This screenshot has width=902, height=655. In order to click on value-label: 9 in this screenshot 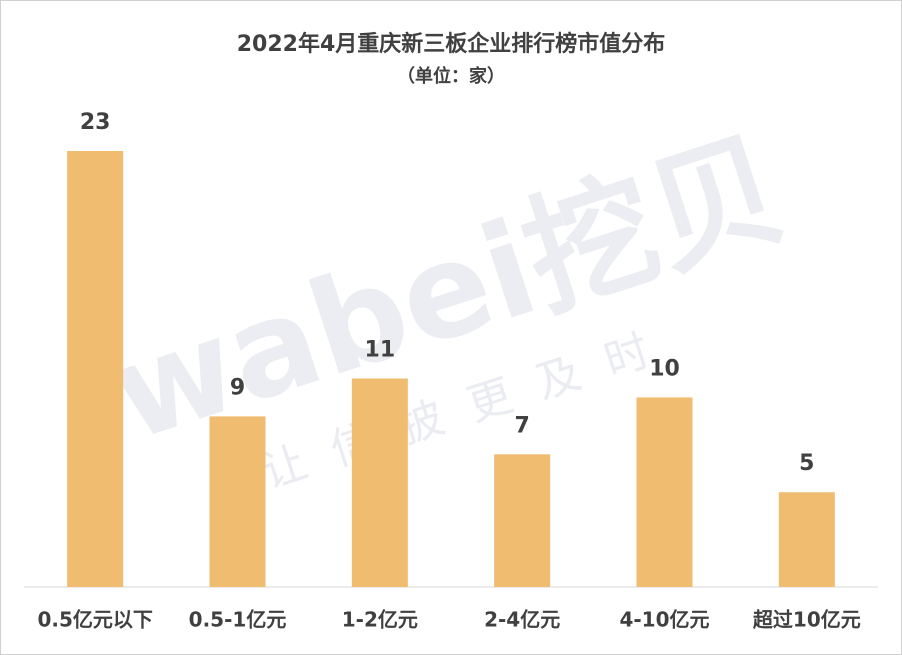, I will do `click(237, 387)`.